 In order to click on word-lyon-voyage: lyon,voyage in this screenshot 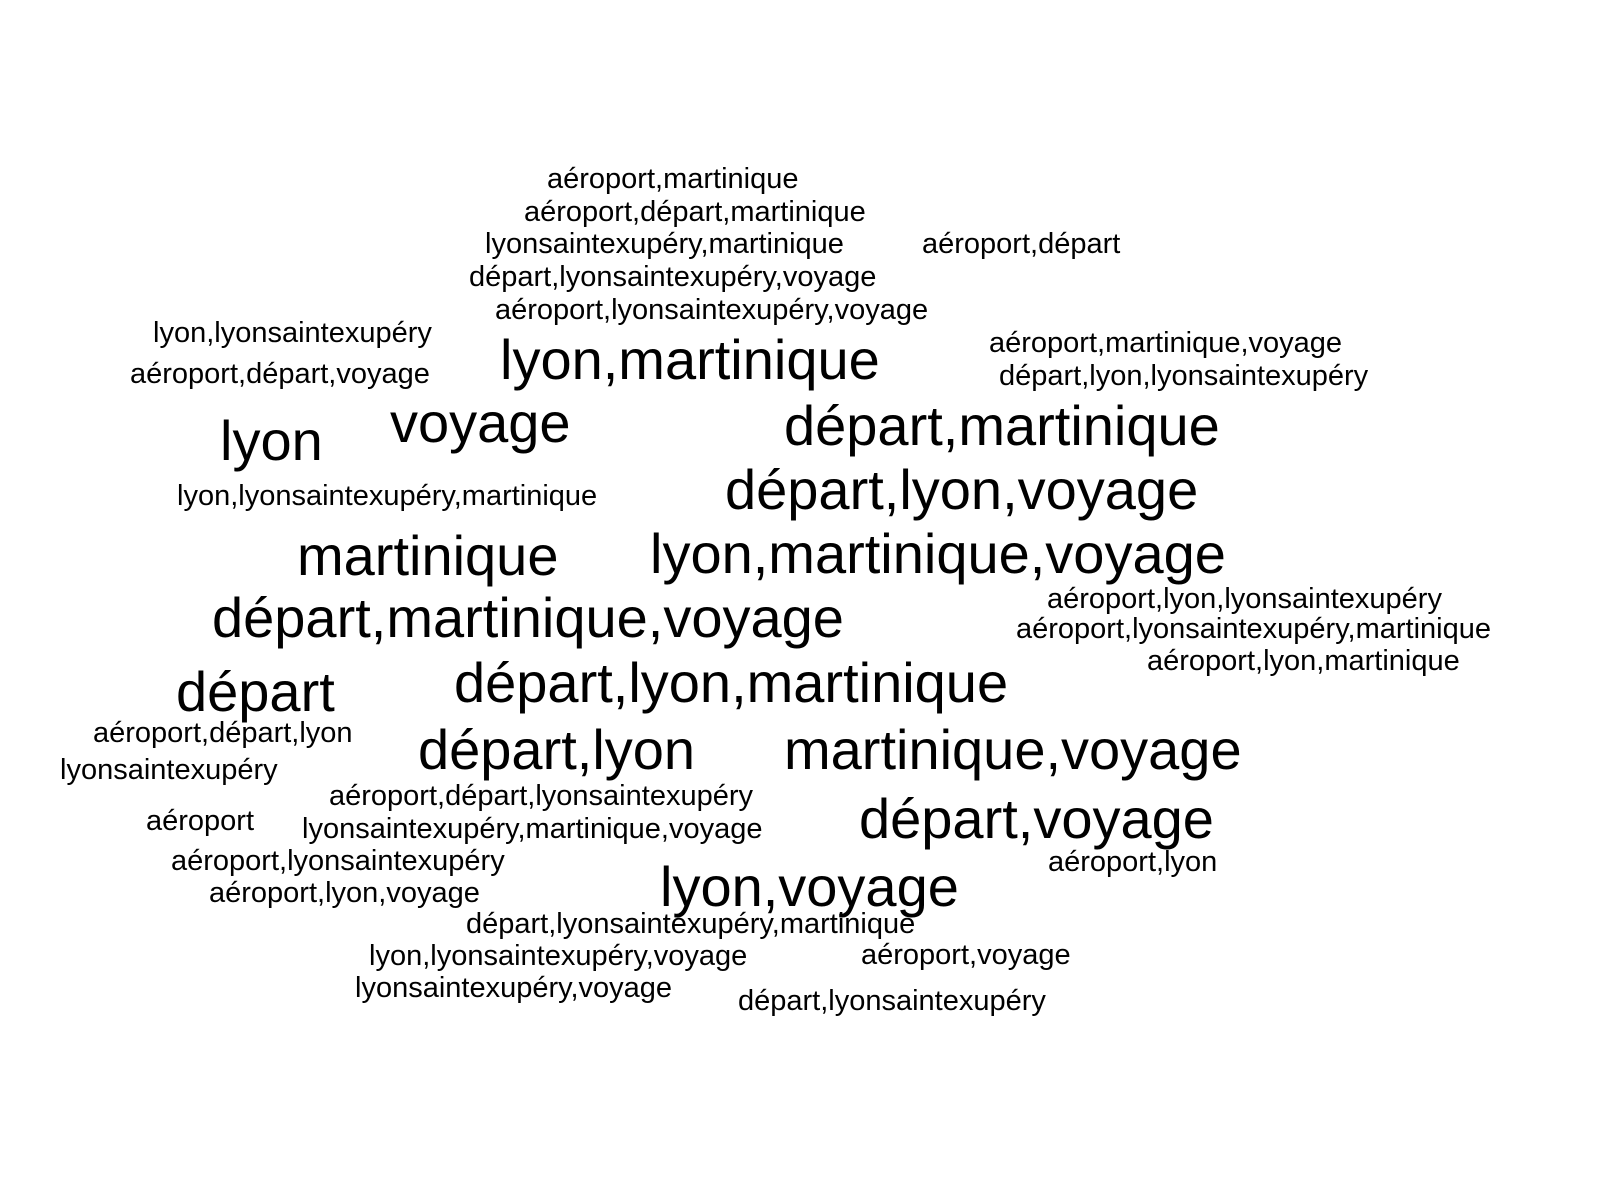, I will do `click(809, 886)`.